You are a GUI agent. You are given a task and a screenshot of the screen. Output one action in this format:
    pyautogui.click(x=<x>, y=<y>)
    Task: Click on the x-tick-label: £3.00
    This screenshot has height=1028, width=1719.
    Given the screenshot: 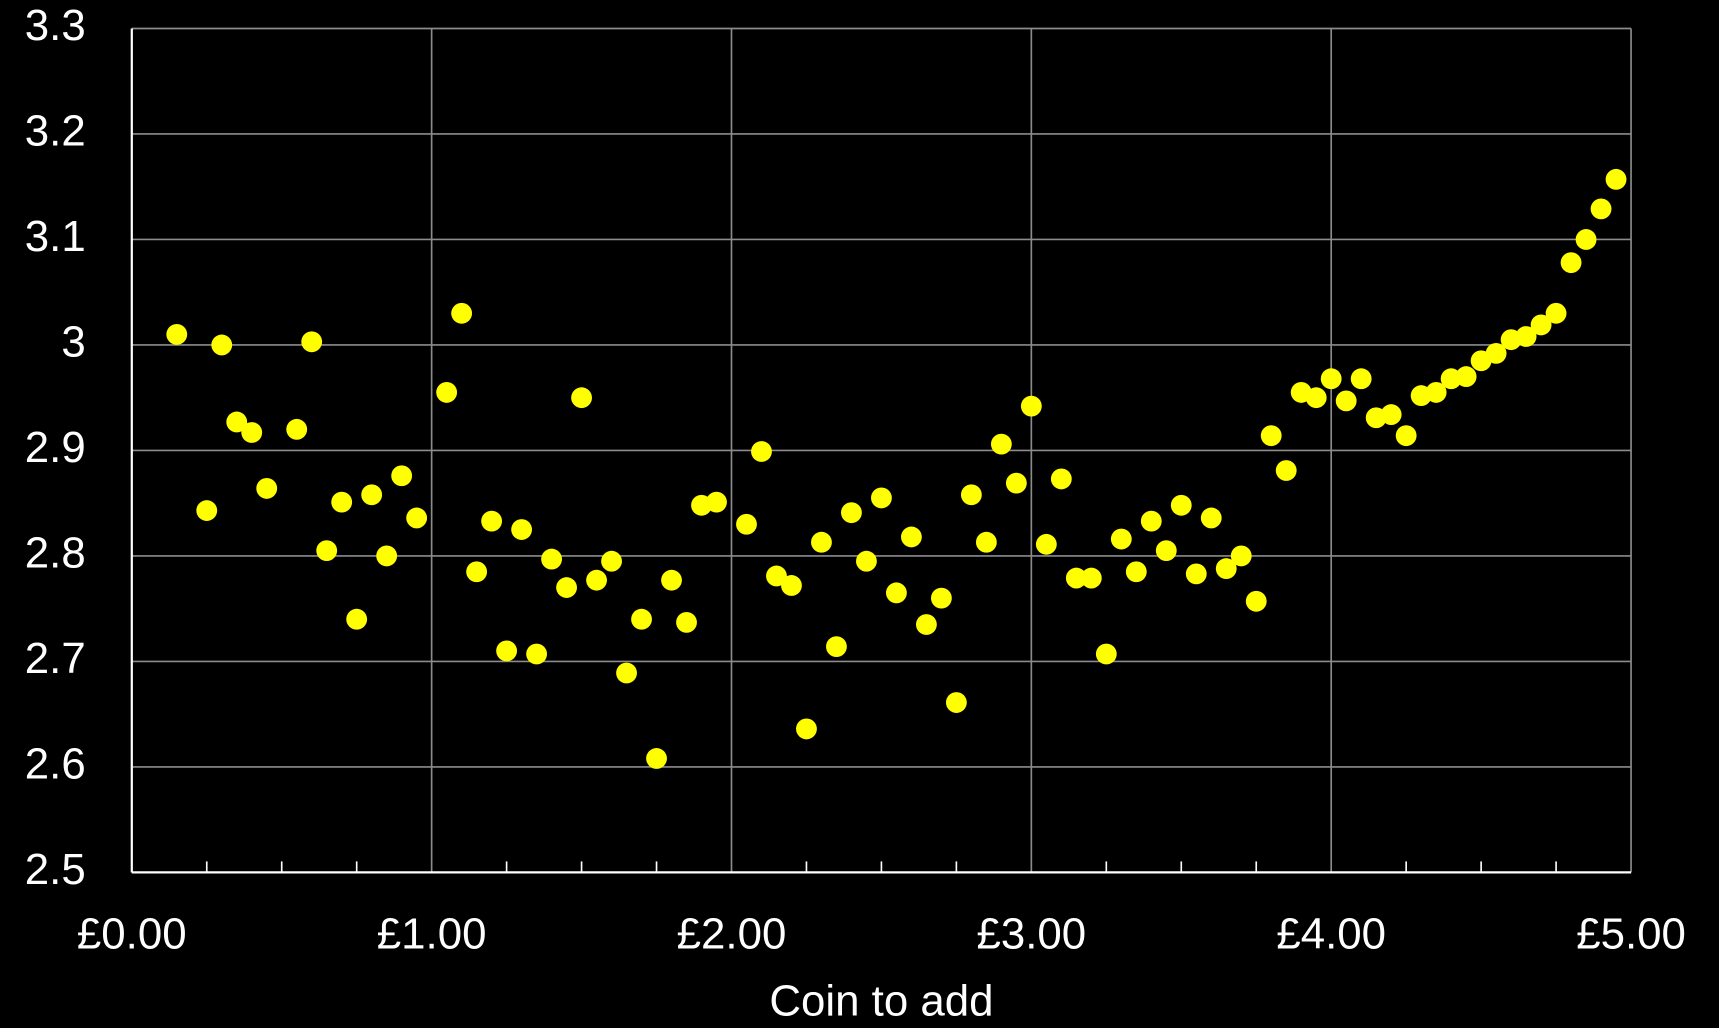 What is the action you would take?
    pyautogui.click(x=1032, y=934)
    